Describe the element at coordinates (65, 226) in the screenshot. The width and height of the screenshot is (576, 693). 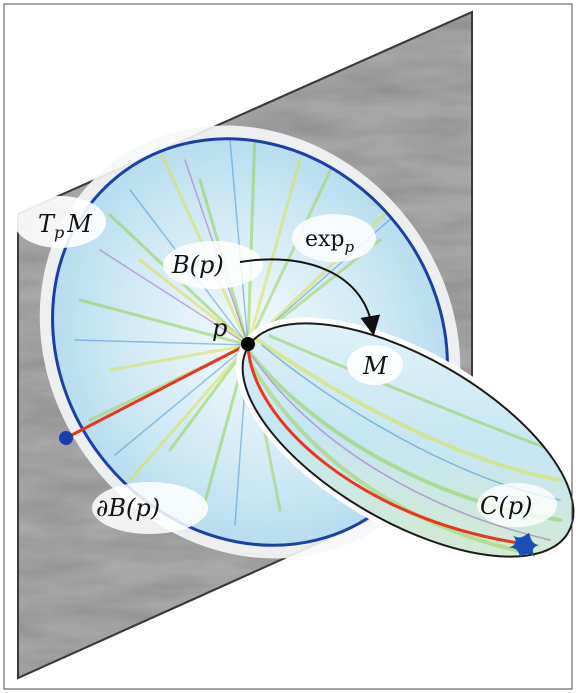
I see `tangent-space-label: Tp M` at that location.